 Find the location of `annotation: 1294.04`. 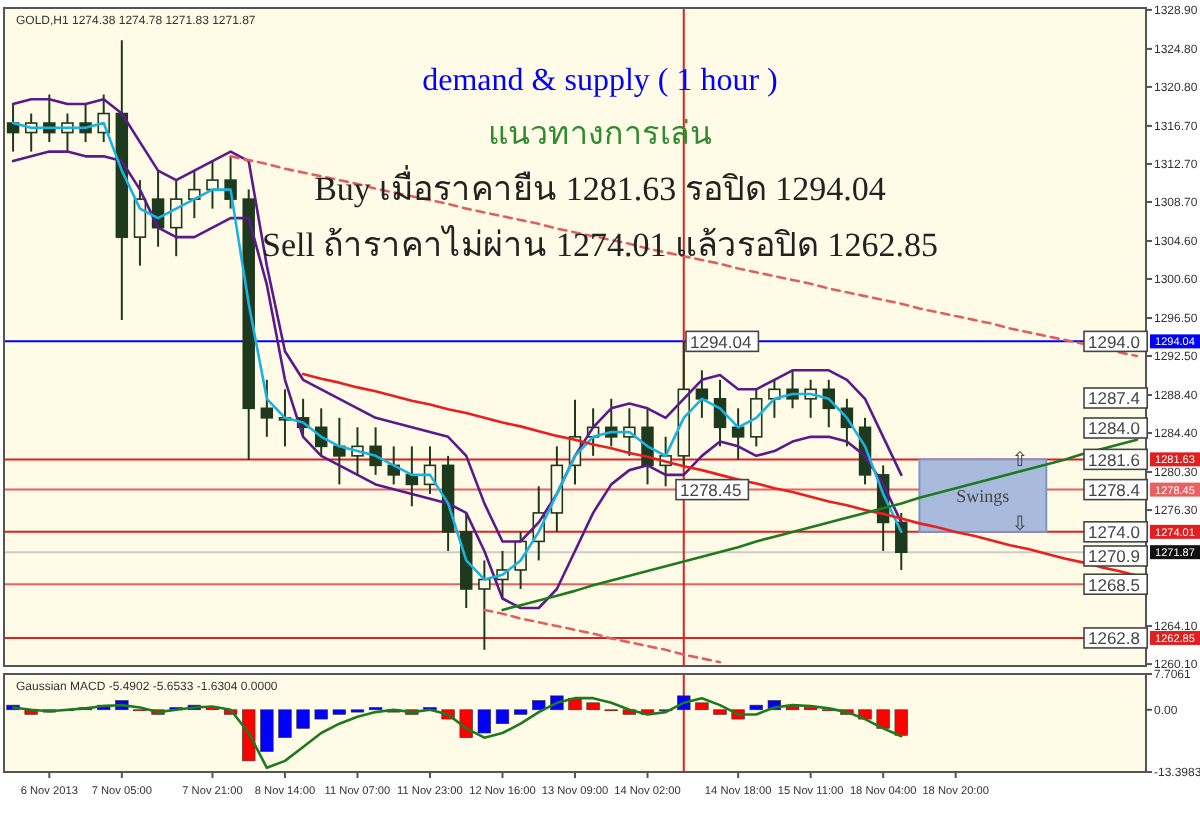

annotation: 1294.04 is located at coordinates (721, 341).